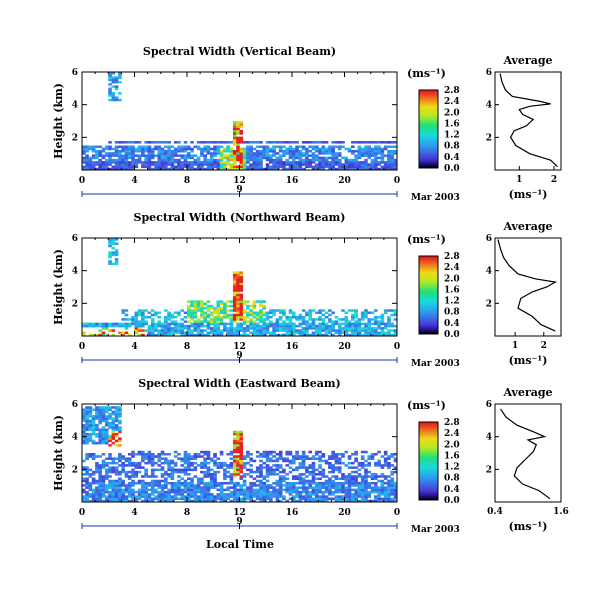 The image size is (614, 598). I want to click on y-tick-label: 6, so click(75, 239).